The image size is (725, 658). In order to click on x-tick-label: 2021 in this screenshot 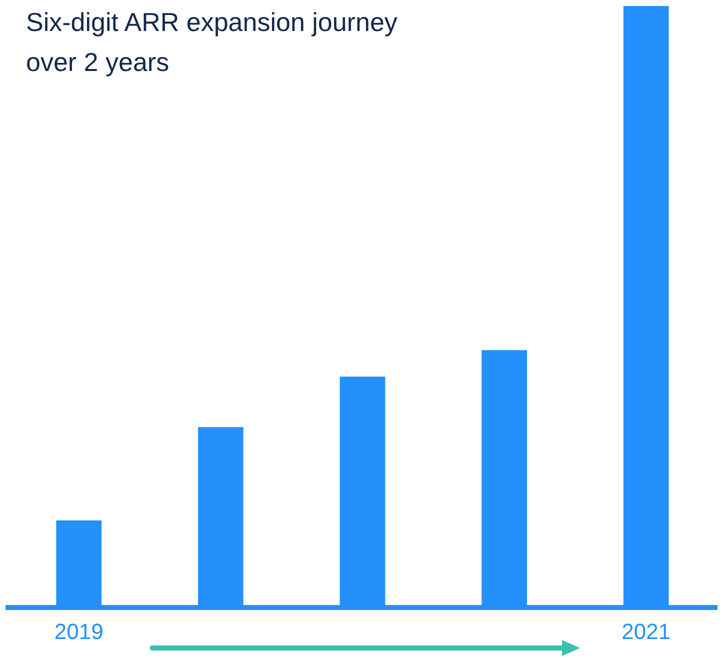, I will do `click(646, 631)`.